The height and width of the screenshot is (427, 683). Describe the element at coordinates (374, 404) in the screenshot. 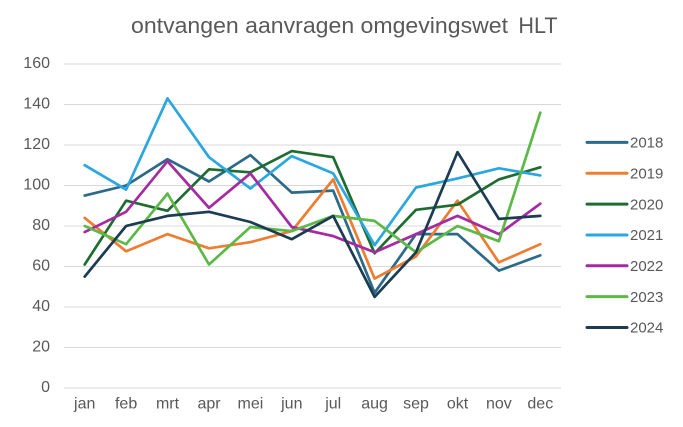

I see `svg-text: aug` at that location.